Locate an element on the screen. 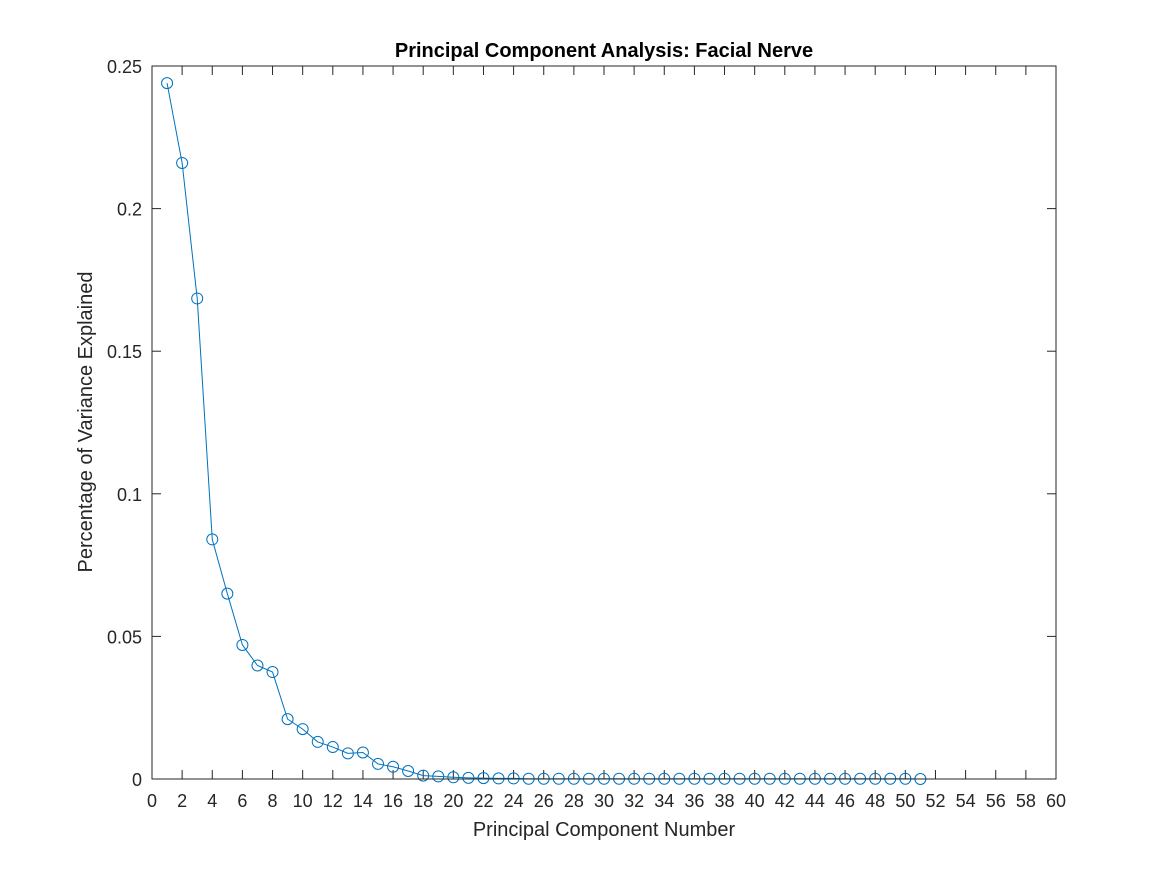  x-tick-label: 20 is located at coordinates (453, 801).